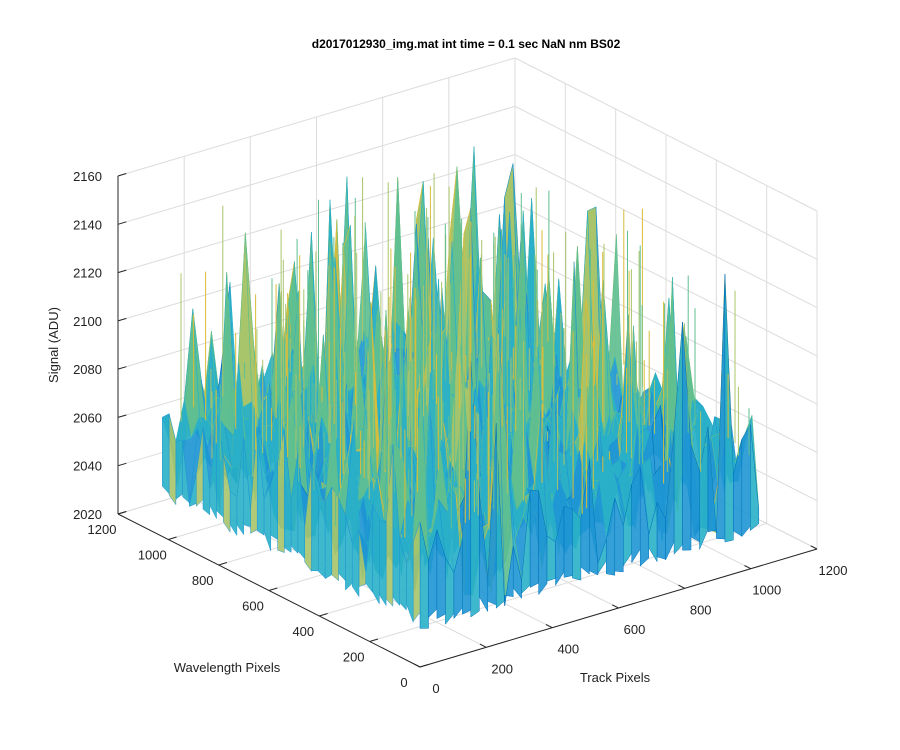 The height and width of the screenshot is (750, 900). I want to click on z-tick-label: 2100, so click(87, 321).